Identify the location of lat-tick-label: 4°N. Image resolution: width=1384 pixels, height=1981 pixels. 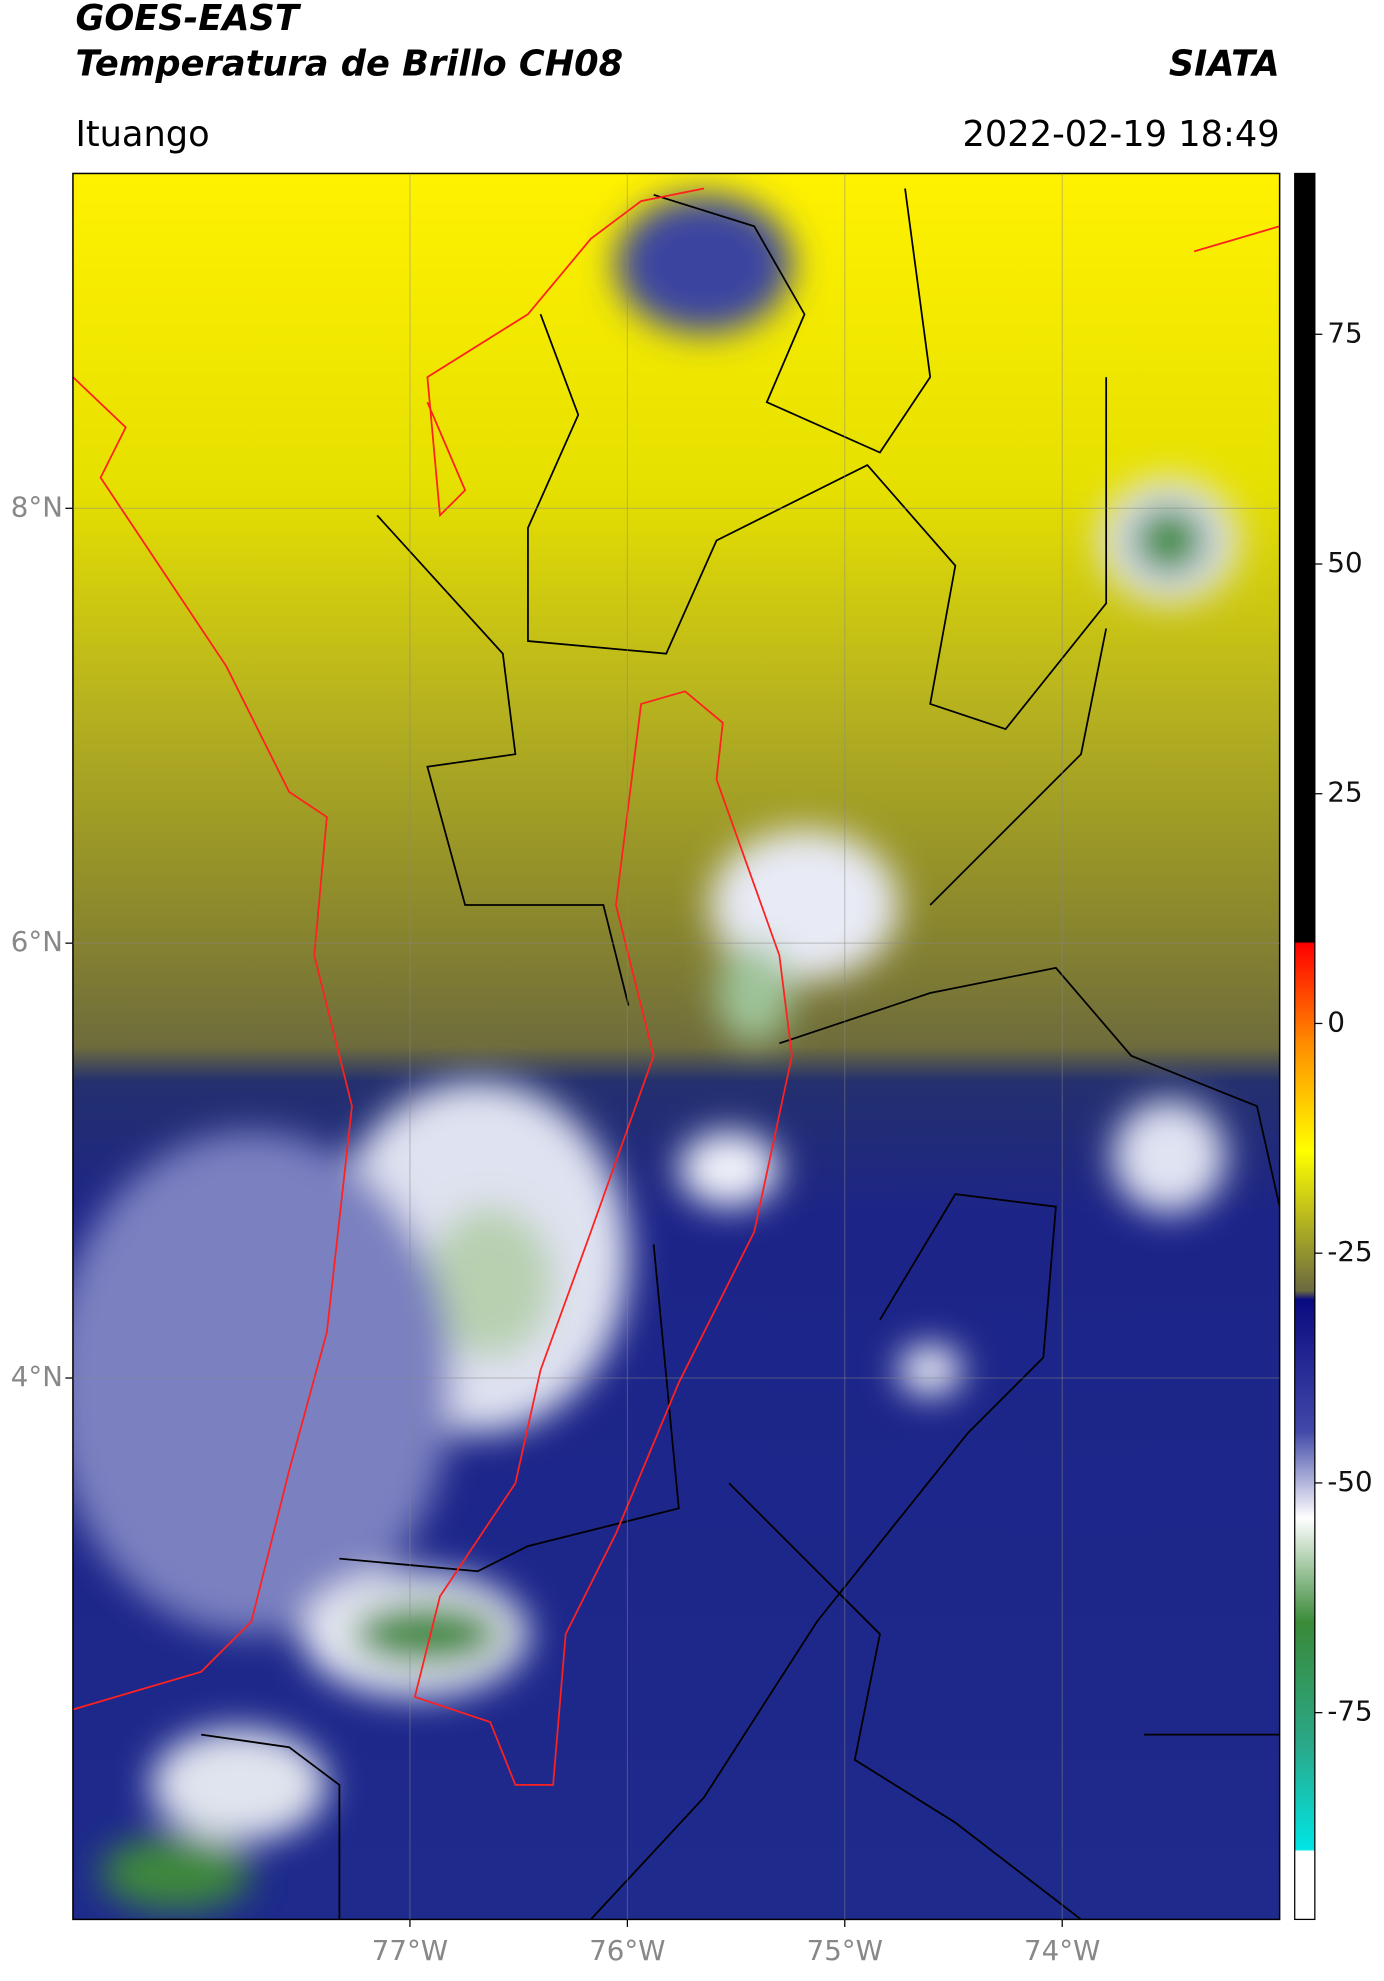
(37, 1376).